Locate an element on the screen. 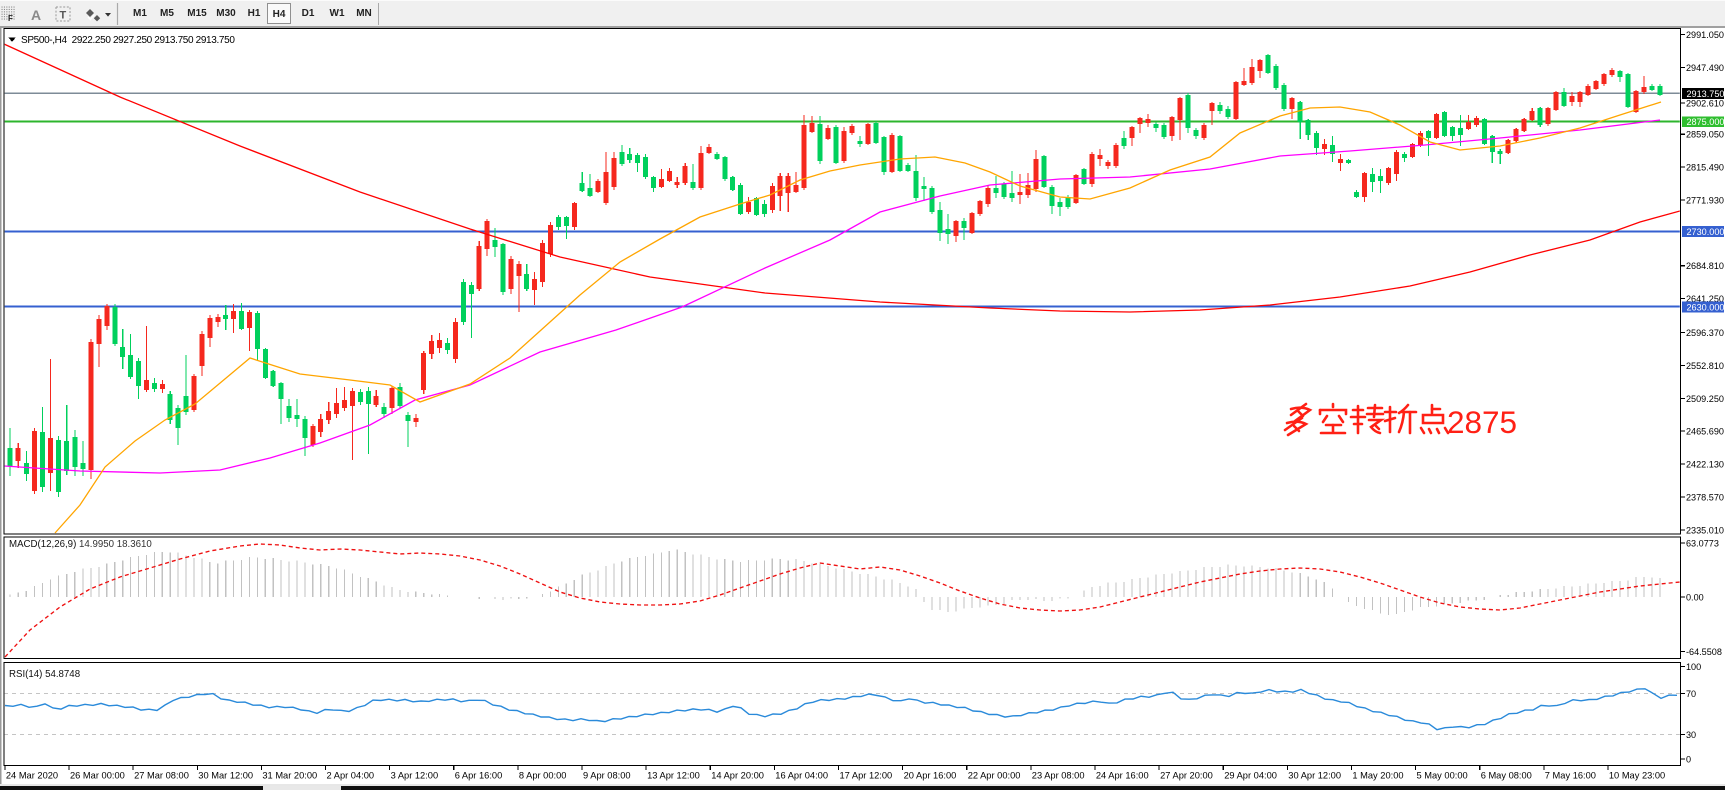 This screenshot has height=790, width=1725. svg-text: T is located at coordinates (63, 16).